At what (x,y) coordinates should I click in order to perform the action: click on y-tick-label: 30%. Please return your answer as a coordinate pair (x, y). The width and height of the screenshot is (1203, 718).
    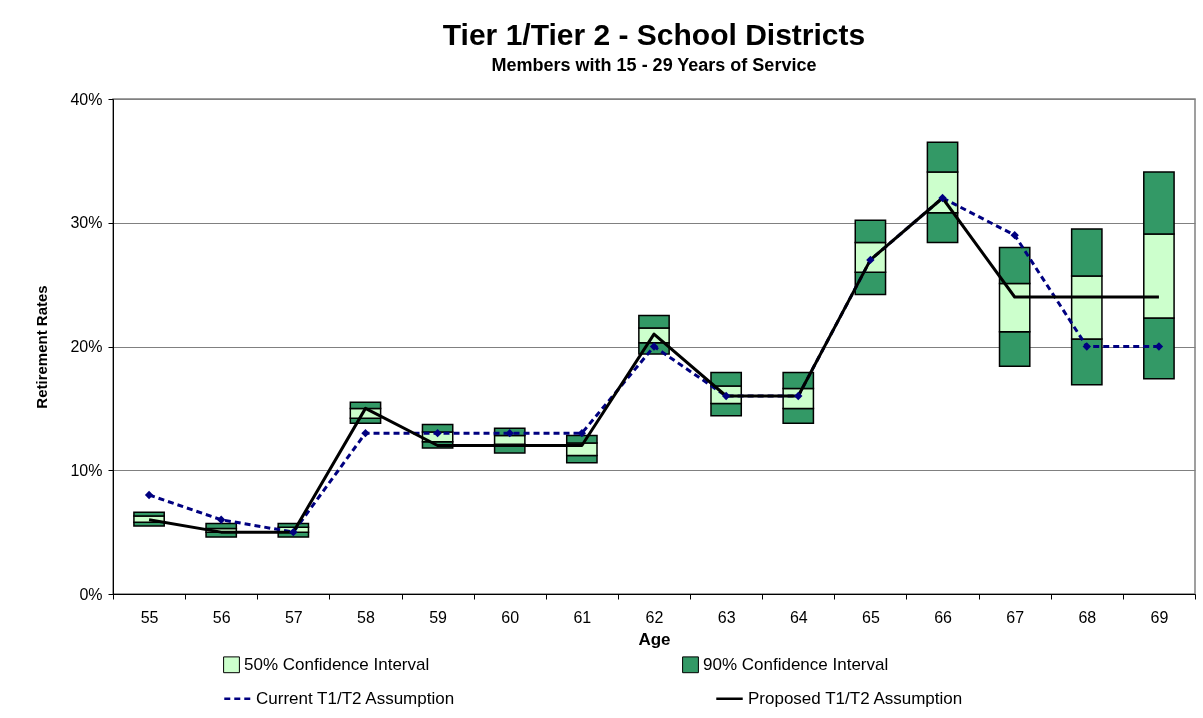
    Looking at the image, I should click on (86, 223).